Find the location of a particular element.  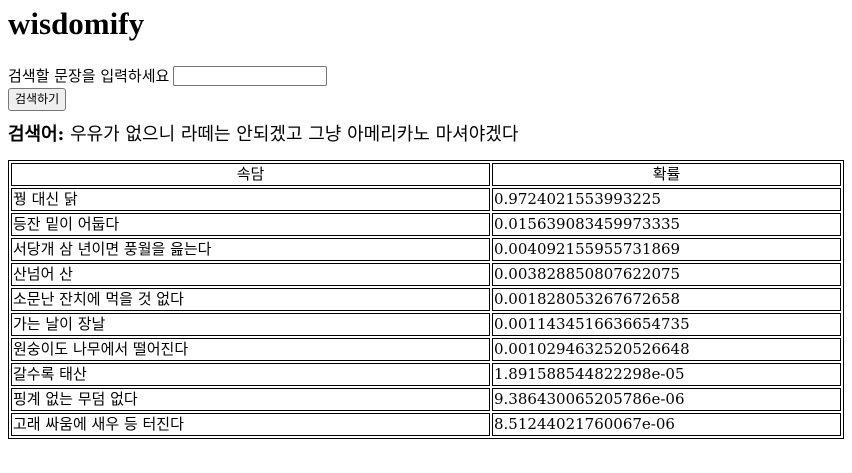

probability-cell: 1.891588544822298e-05 is located at coordinates (666, 374).